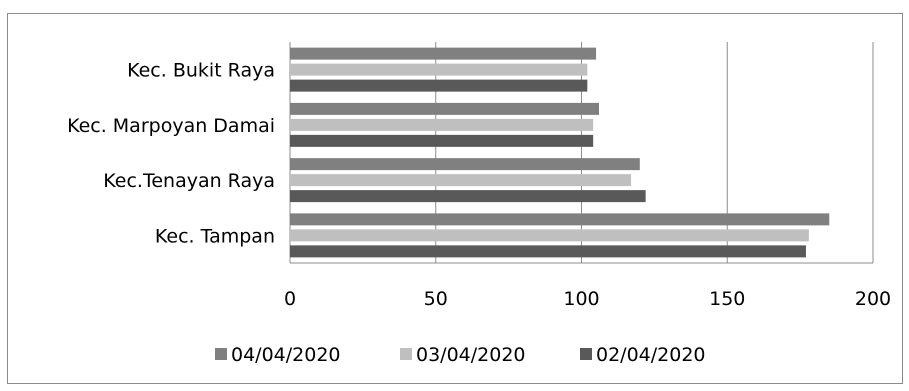 This screenshot has width=909, height=391. I want to click on legend: 04/04/2020 03/04/2020 02/04/2020, so click(460, 355).